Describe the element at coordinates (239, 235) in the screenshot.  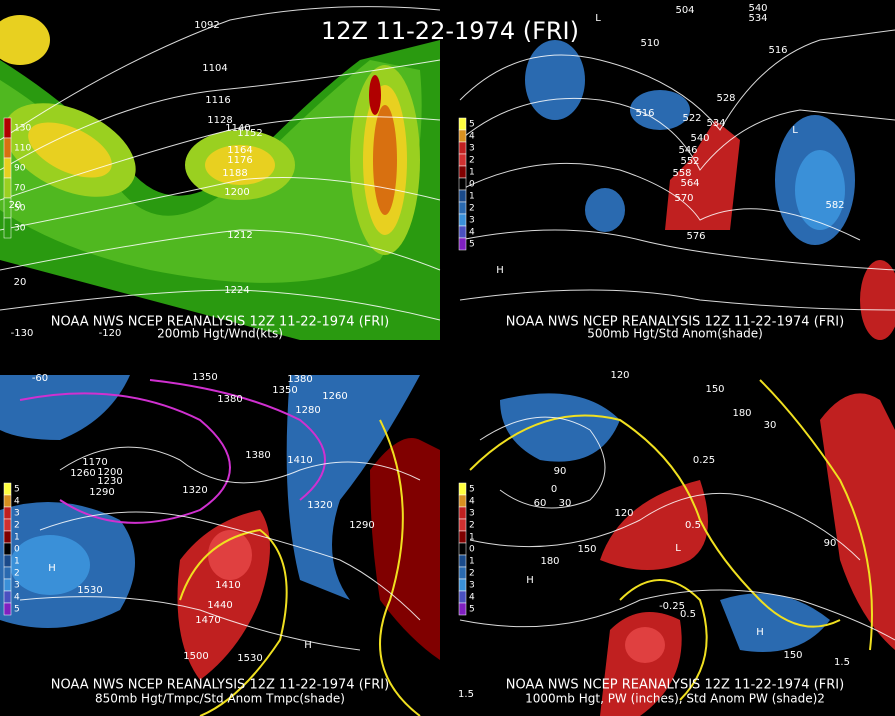
I see `contour-label: 1212` at that location.